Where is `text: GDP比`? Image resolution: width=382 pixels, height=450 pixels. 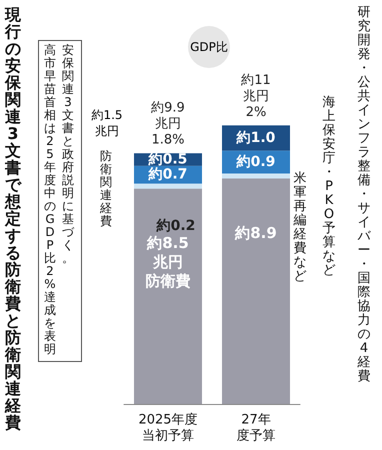 text: GDP比 is located at coordinates (209, 47).